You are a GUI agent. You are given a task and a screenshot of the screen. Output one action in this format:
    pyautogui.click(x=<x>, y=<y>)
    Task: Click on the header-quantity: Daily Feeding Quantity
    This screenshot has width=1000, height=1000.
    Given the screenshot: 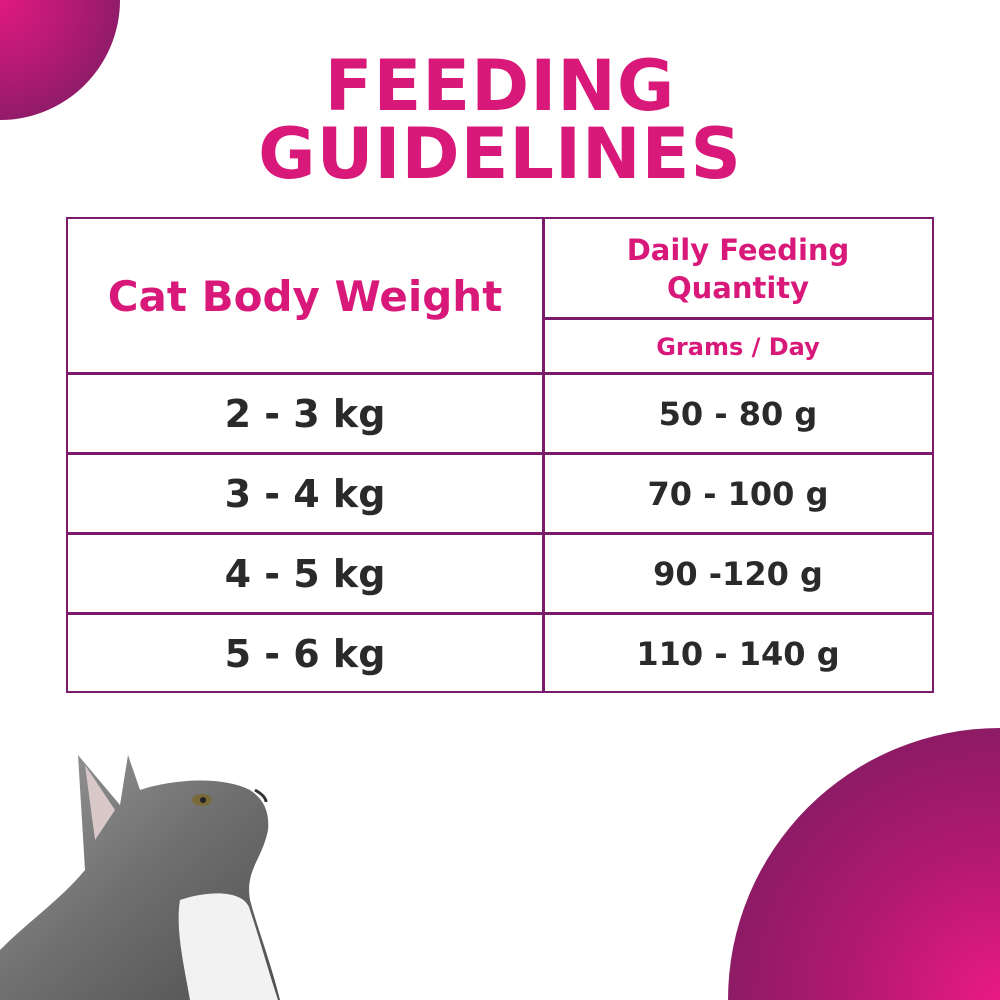 What is the action you would take?
    pyautogui.click(x=738, y=269)
    